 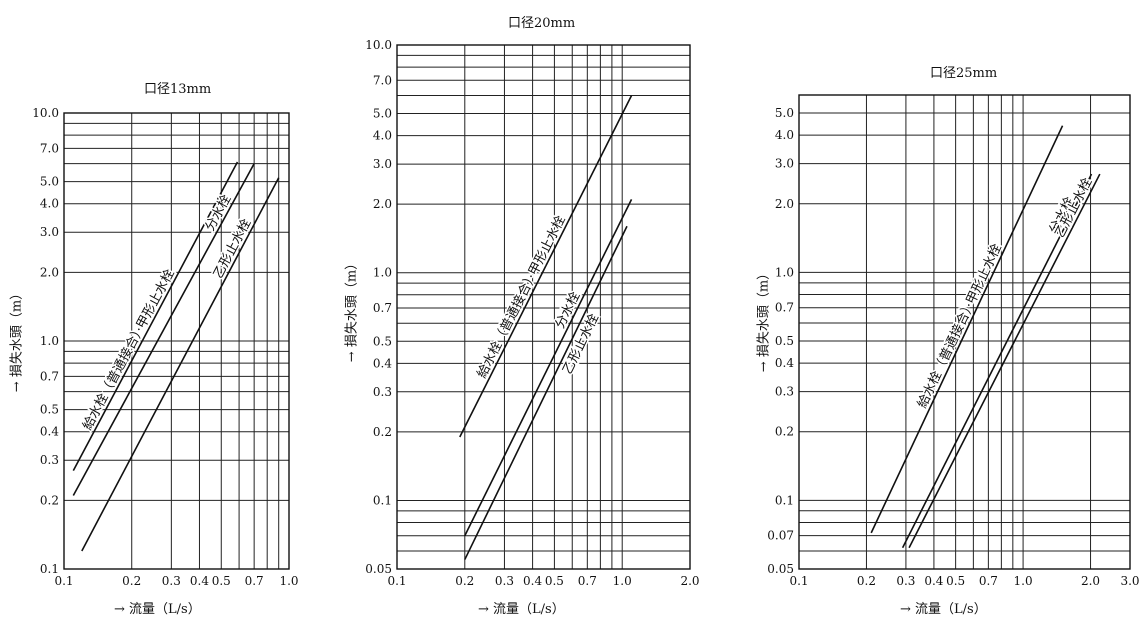 I want to click on x-tick-label: 3.0, so click(x=1129, y=581).